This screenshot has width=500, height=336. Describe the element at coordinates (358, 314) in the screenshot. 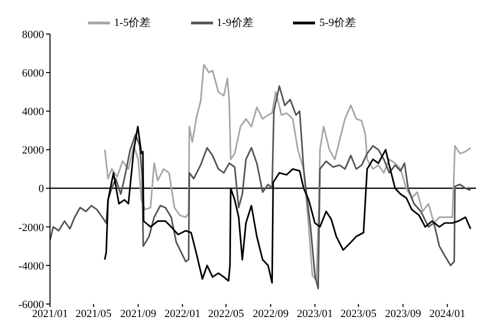

I see `x-tick-label: 2023/05` at that location.